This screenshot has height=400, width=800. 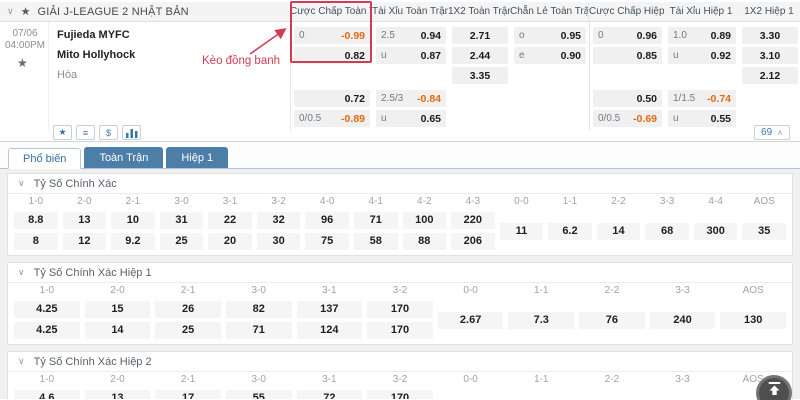 I want to click on odds-cell: 1.0 0.89, so click(x=702, y=35).